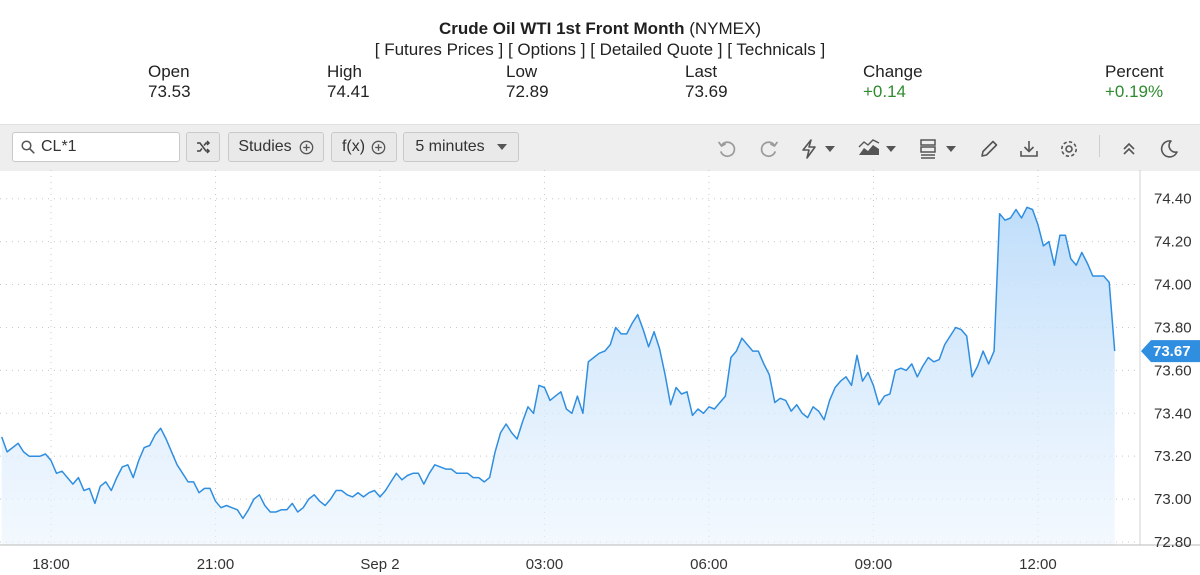  What do you see at coordinates (353, 146) in the screenshot?
I see `fx-label: f(x)` at bounding box center [353, 146].